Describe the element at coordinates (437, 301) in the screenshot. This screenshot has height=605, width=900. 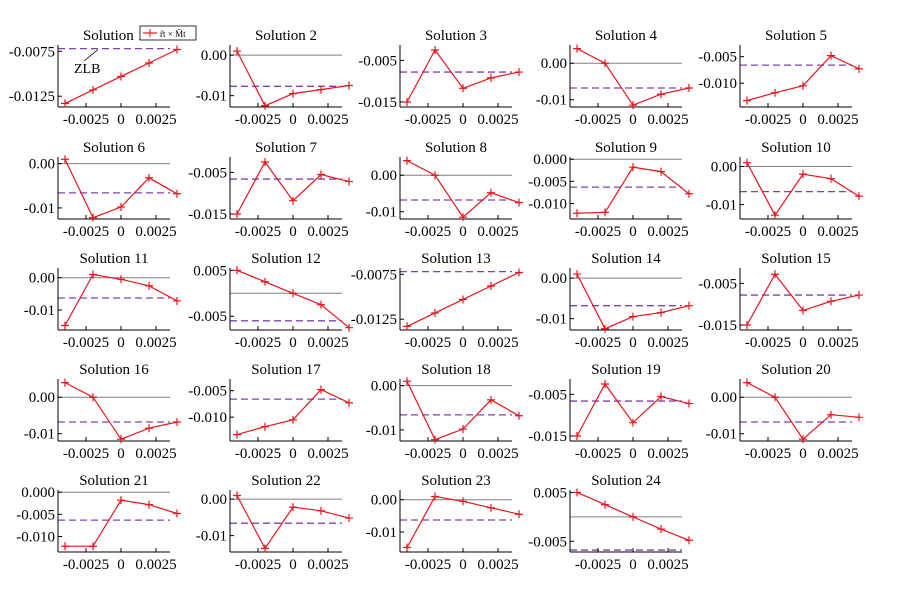
I see `panel-13: Solution 13 -0.0075 -0.0125 -0.0025 0 0.0025` at that location.